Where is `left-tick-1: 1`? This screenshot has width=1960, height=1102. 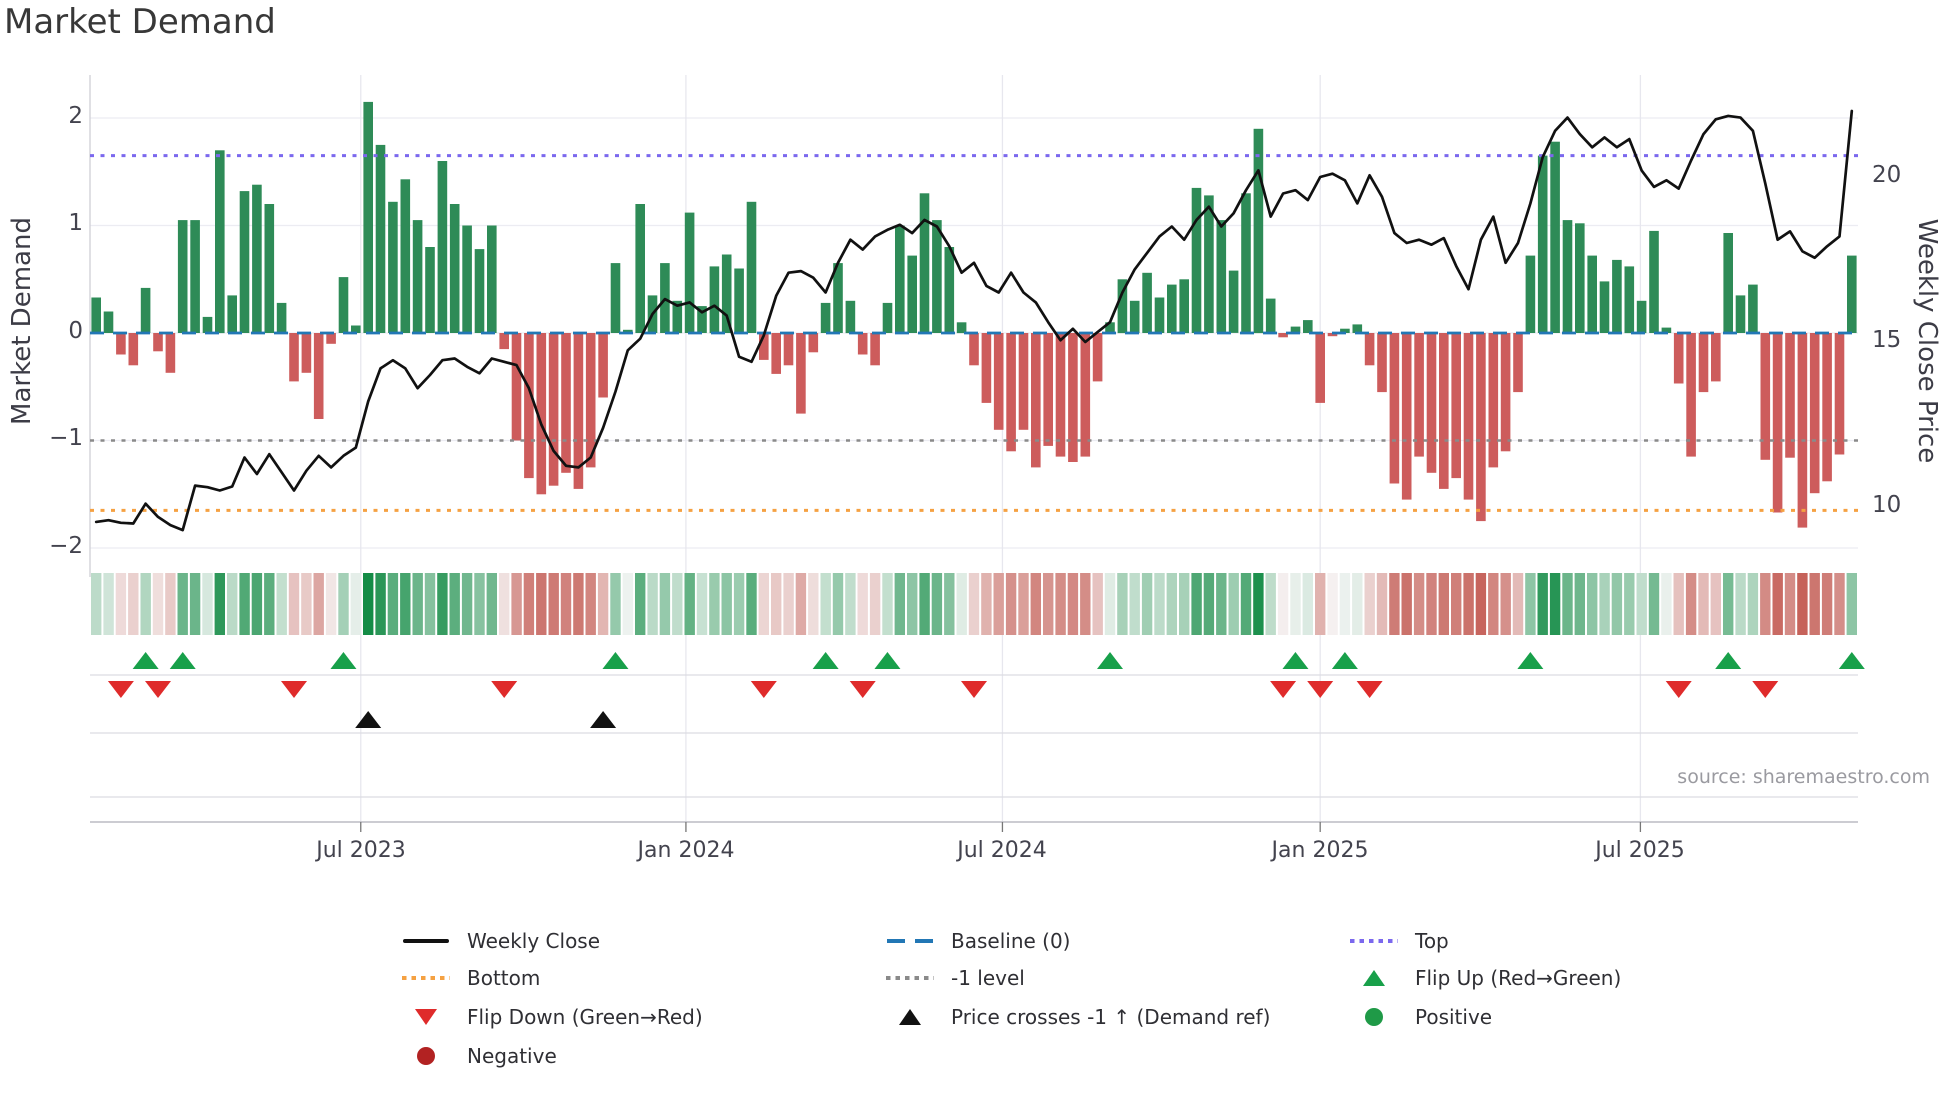
left-tick-1: 1 is located at coordinates (75, 223).